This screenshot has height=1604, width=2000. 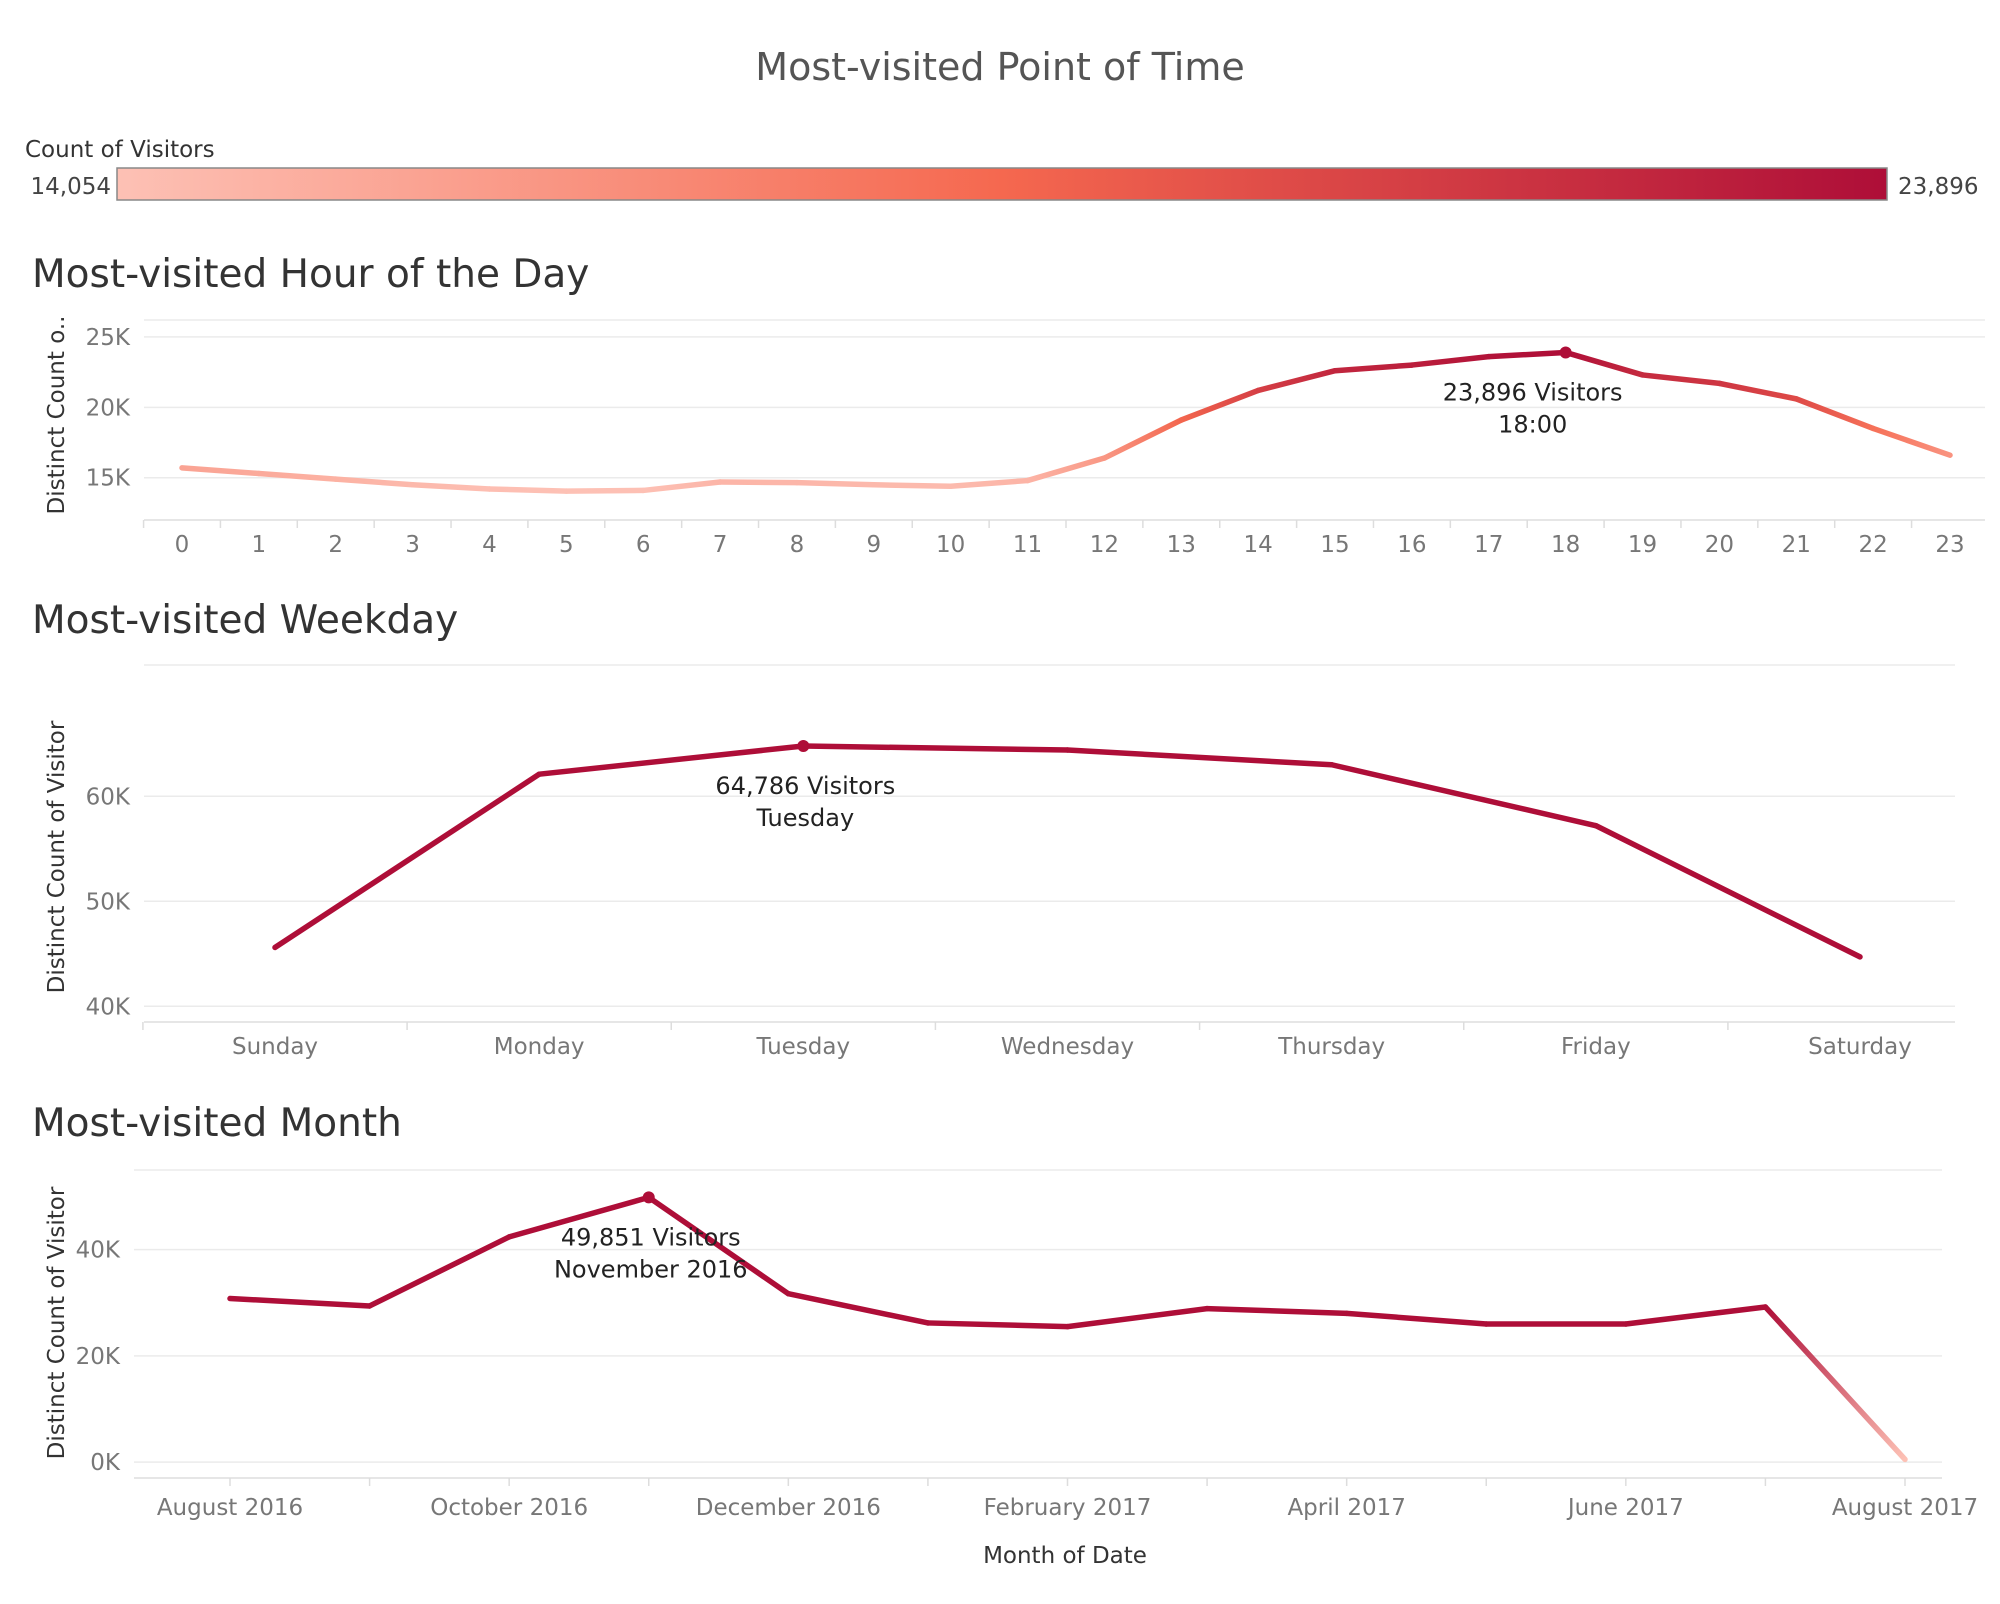 What do you see at coordinates (108, 479) in the screenshot?
I see `y-tick-label: 15K` at bounding box center [108, 479].